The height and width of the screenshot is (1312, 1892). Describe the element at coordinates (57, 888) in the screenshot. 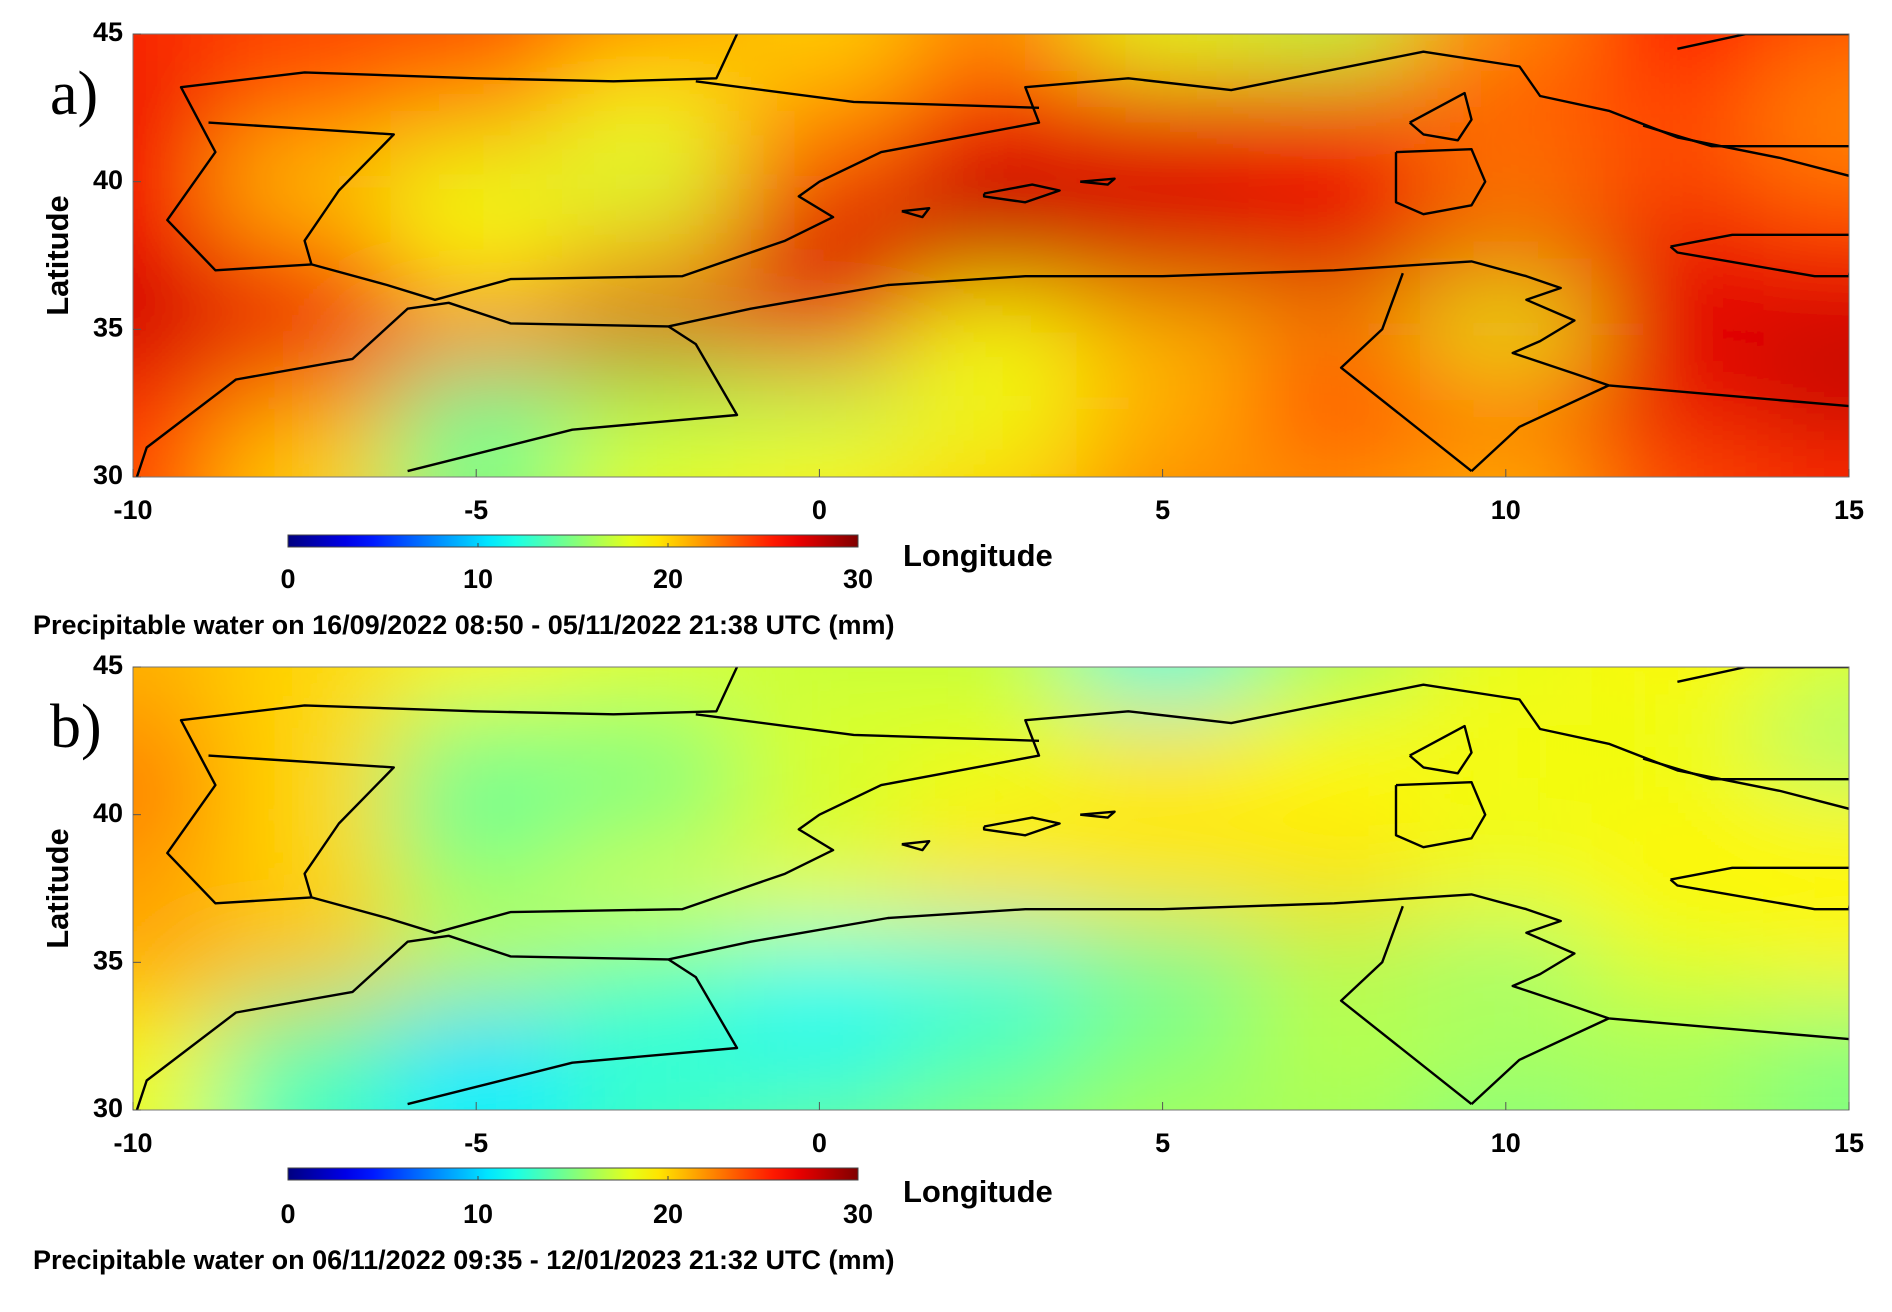

I see `y-axis-label: Latitude` at that location.